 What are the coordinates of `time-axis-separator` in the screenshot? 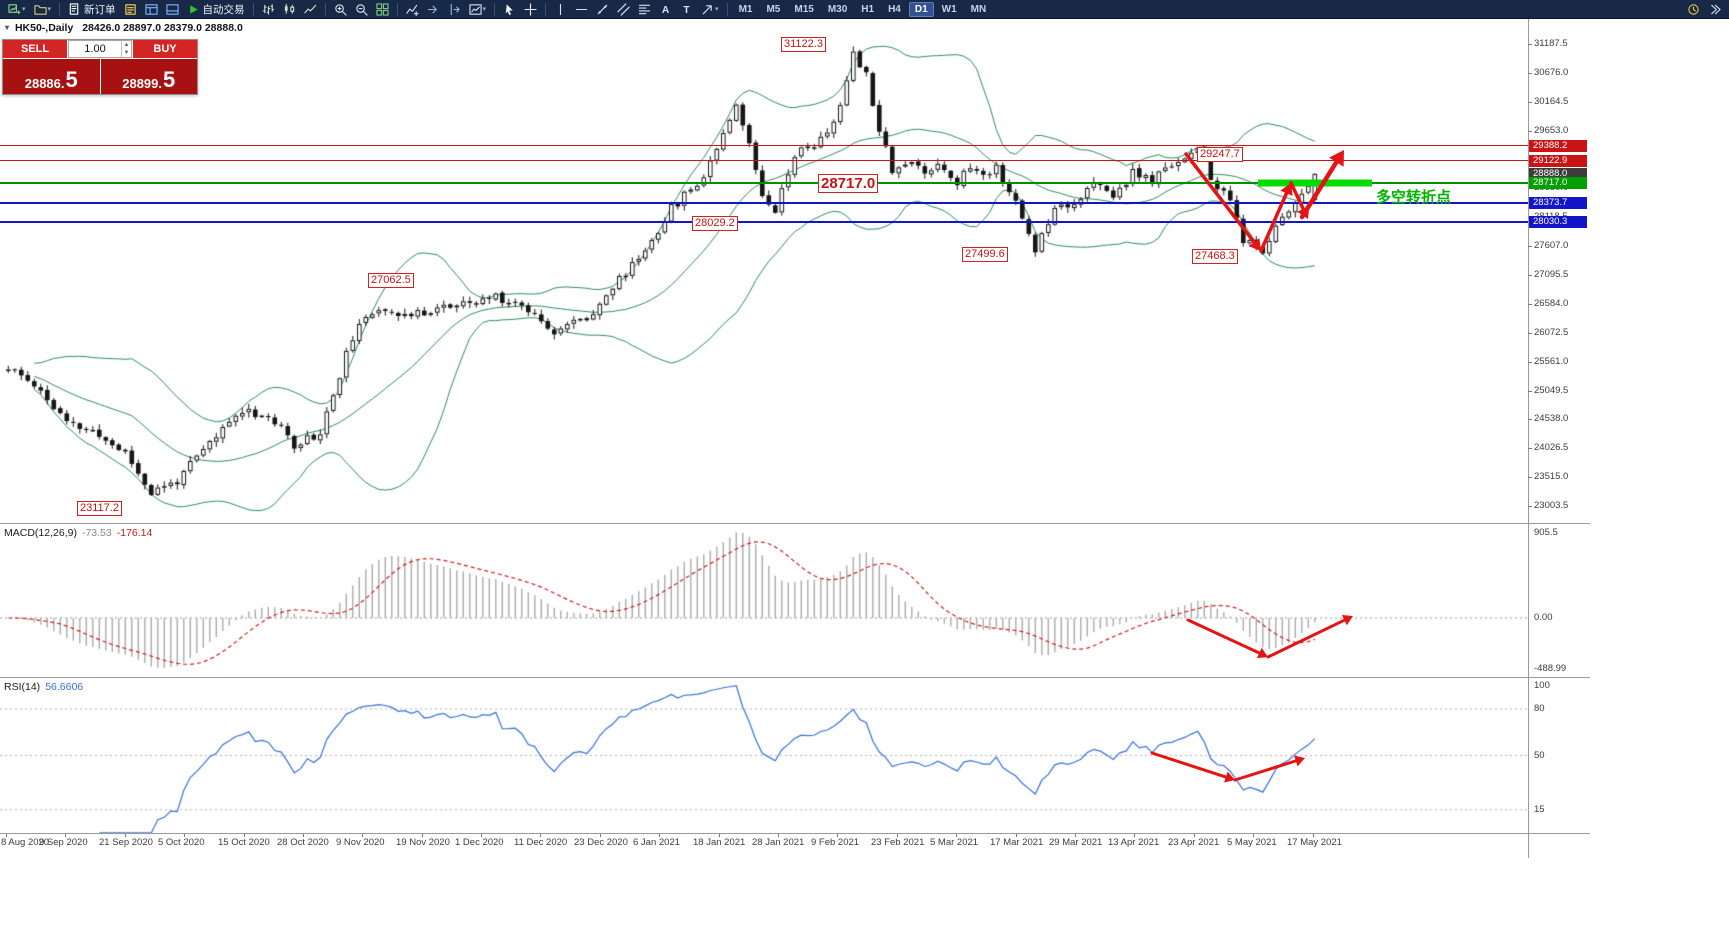 It's located at (795, 833).